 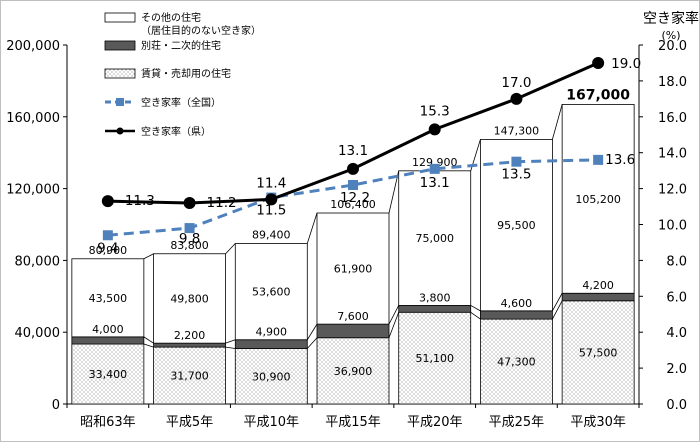 What do you see at coordinates (672, 226) in the screenshot?
I see `y-right-tick-label: 10.0` at bounding box center [672, 226].